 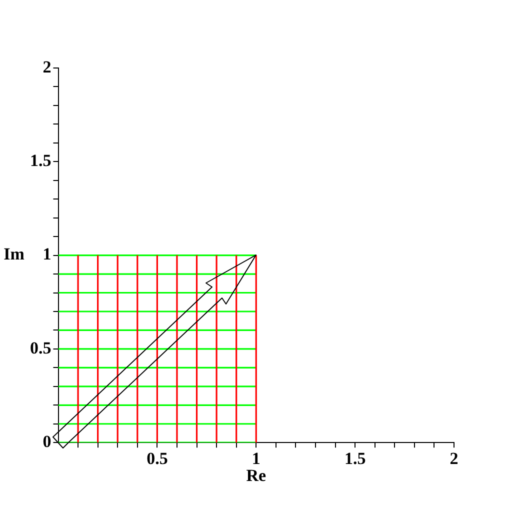 What do you see at coordinates (256, 458) in the screenshot?
I see `x-tick-label: 1` at bounding box center [256, 458].